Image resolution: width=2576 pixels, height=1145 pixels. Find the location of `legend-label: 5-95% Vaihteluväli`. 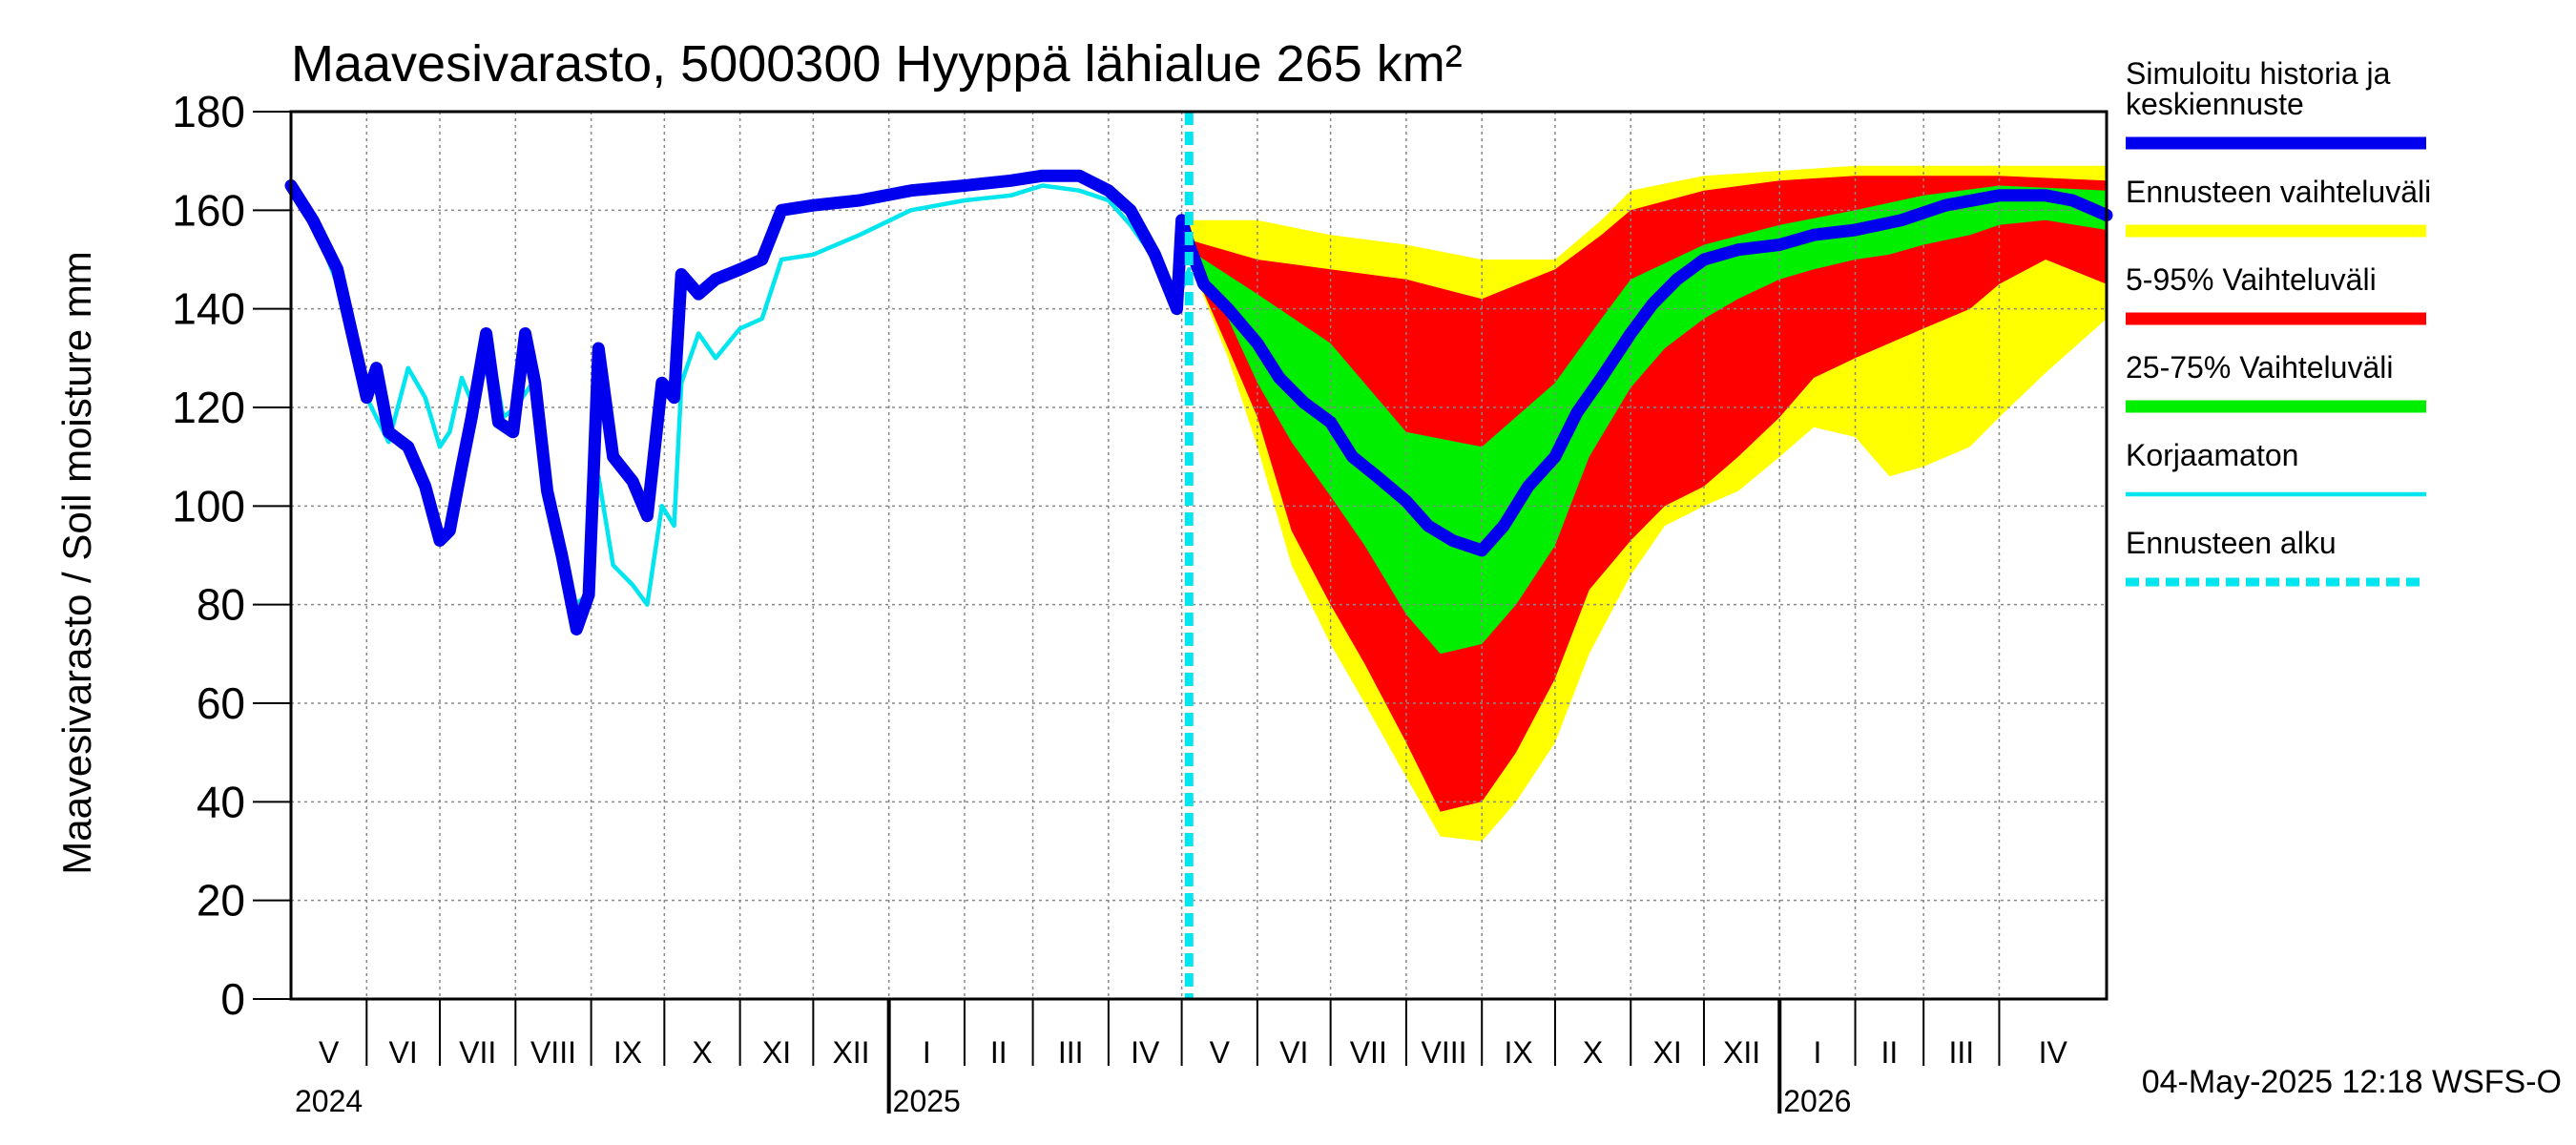

legend-label: 5-95% Vaihteluväli is located at coordinates (2251, 280).